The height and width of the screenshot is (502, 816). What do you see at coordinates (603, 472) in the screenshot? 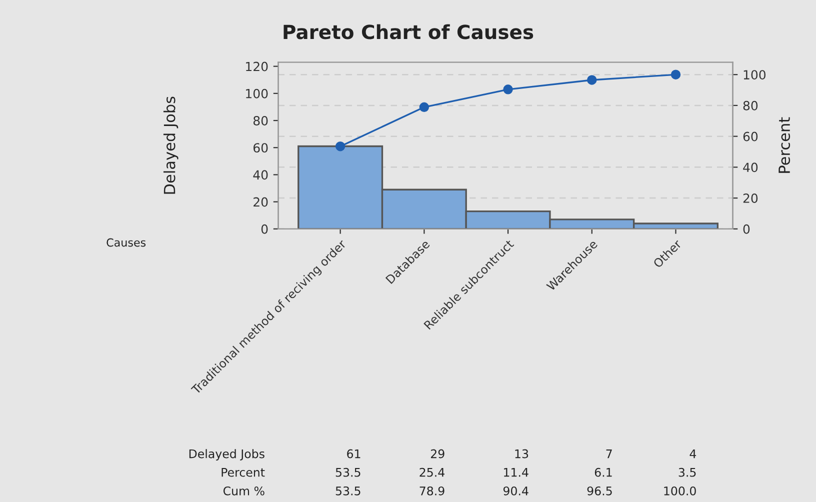
I see `text: 6.1` at bounding box center [603, 472].